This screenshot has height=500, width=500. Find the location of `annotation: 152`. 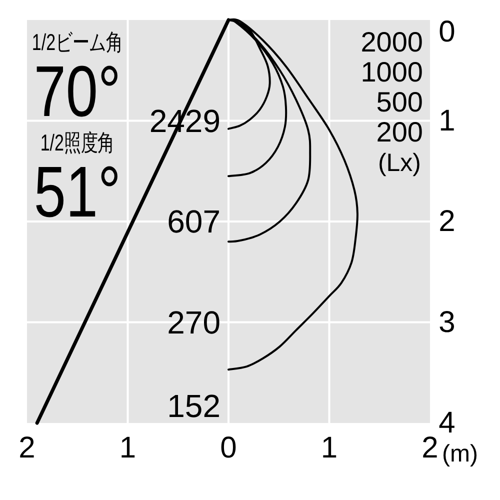

annotation: 152 is located at coordinates (193, 406).